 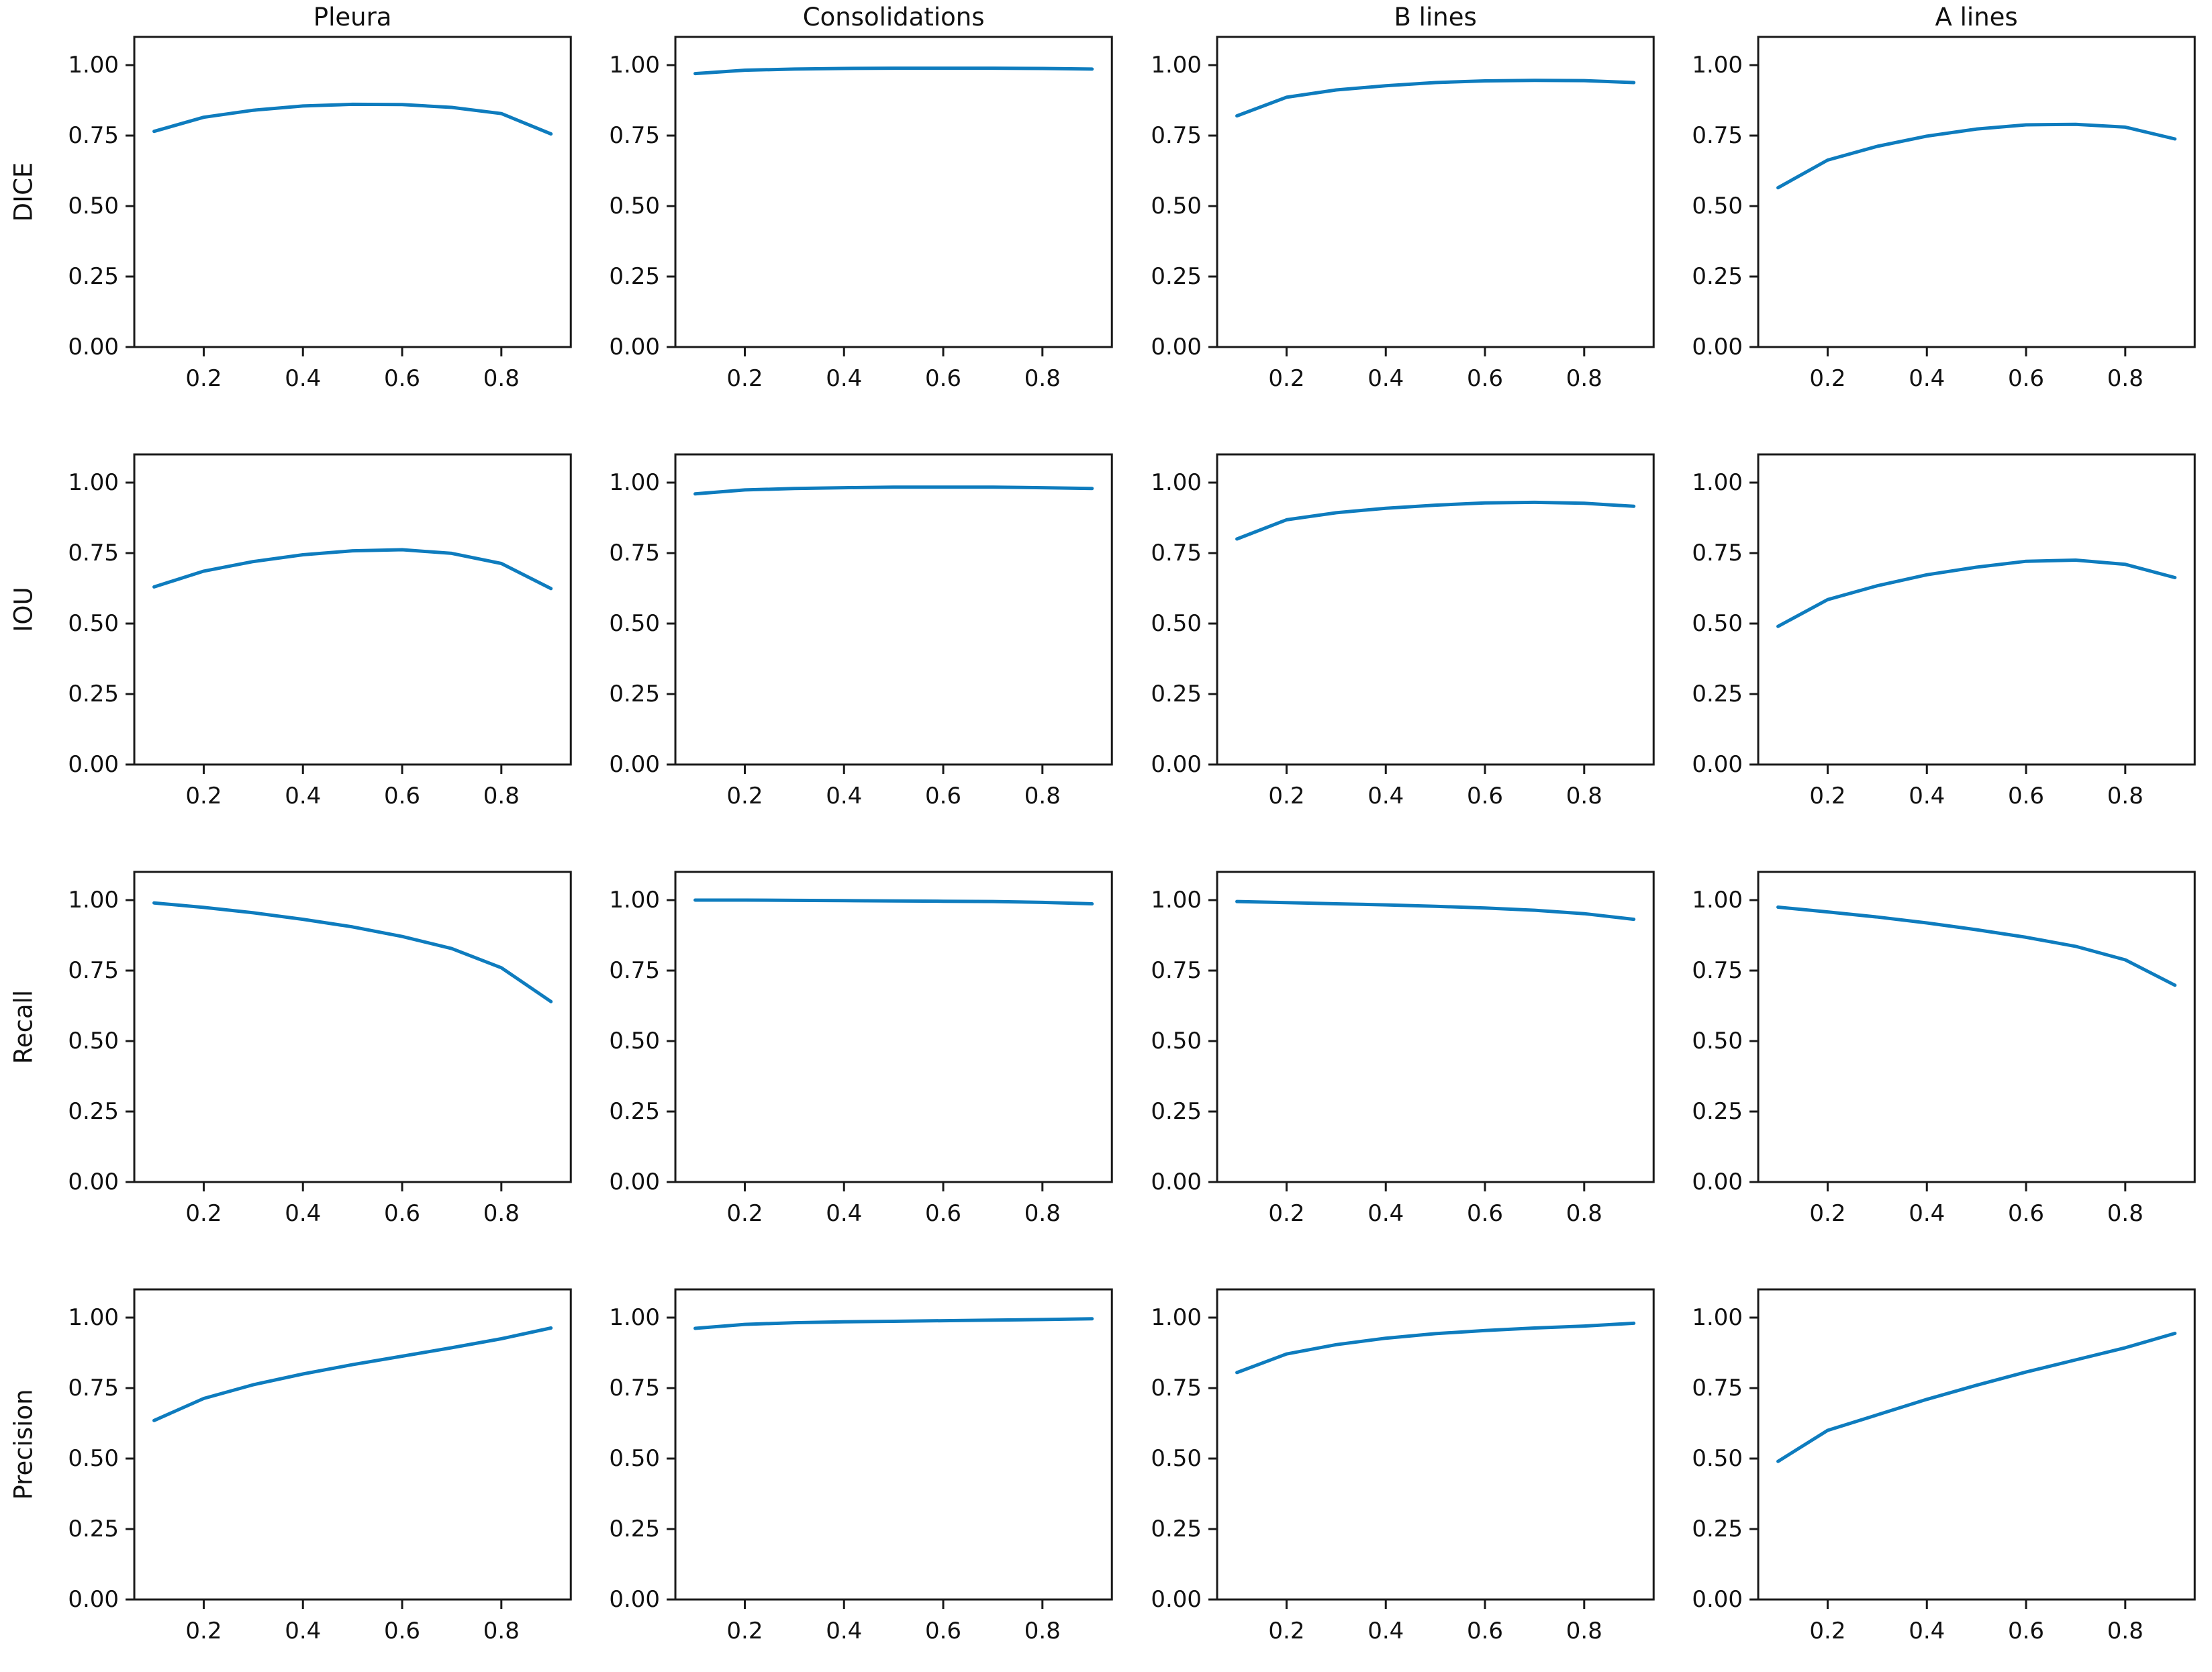 What do you see at coordinates (24, 1444) in the screenshot?
I see `row-label-precision: Precision` at bounding box center [24, 1444].